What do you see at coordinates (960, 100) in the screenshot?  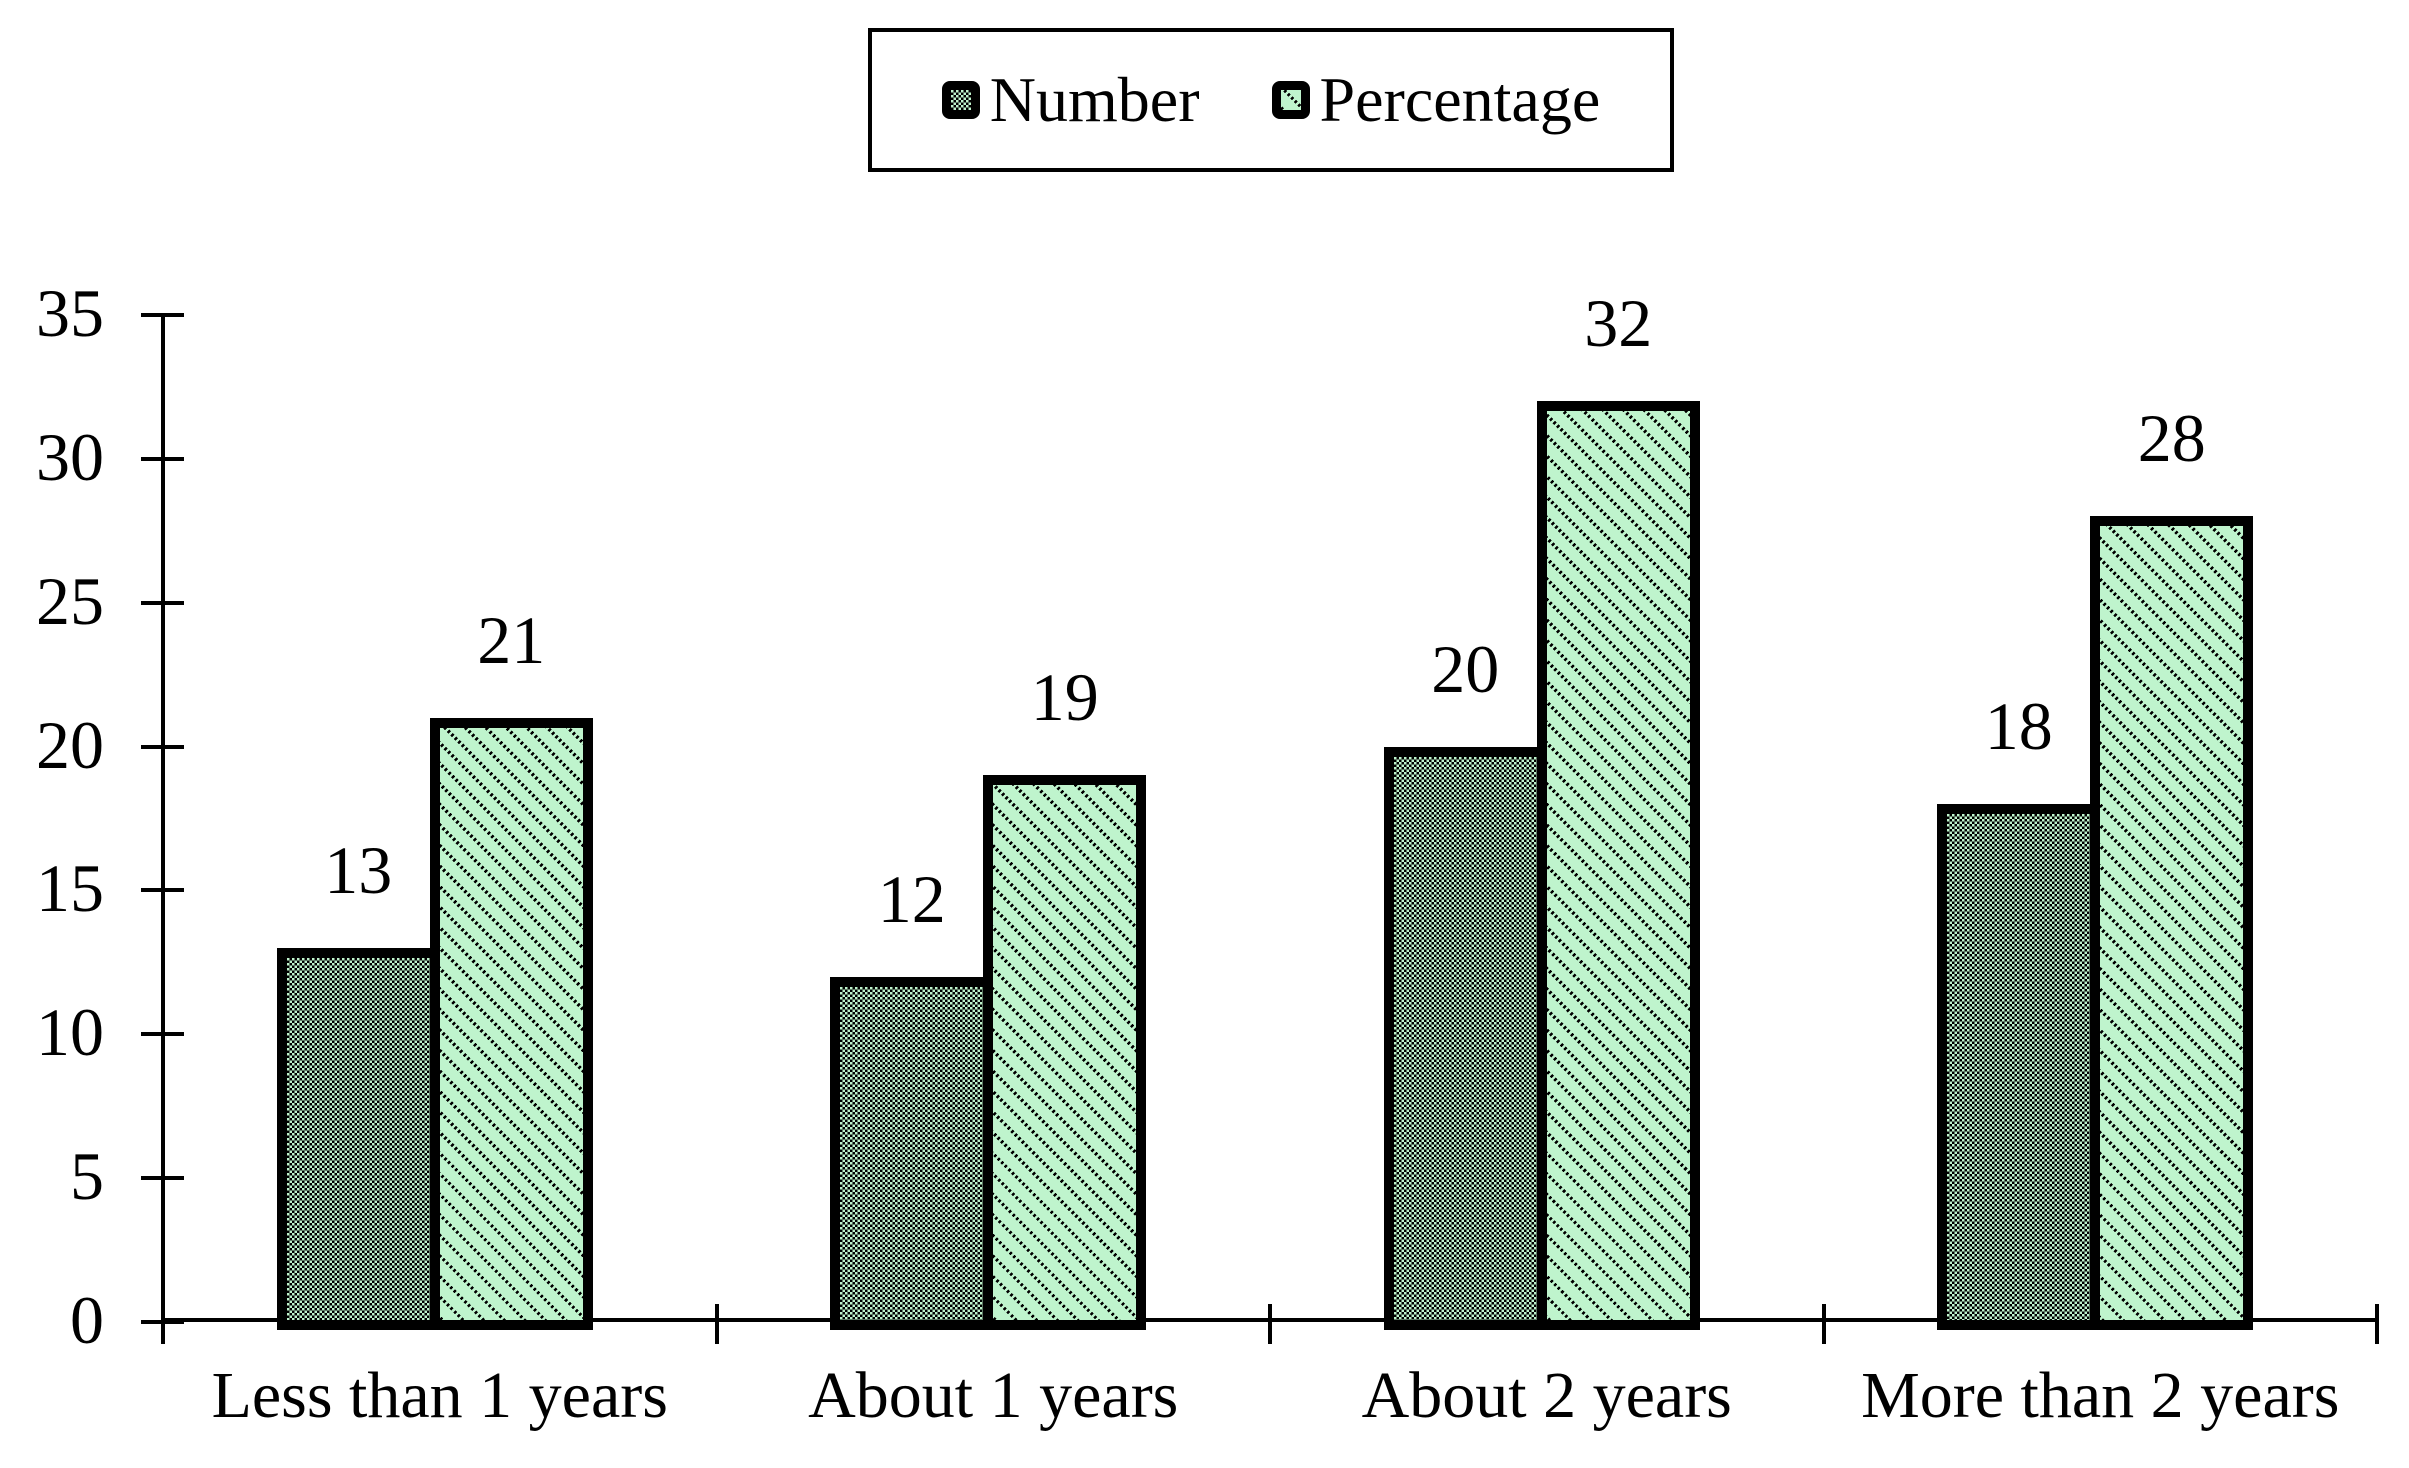 I see `number-pattern-swatch-icon` at bounding box center [960, 100].